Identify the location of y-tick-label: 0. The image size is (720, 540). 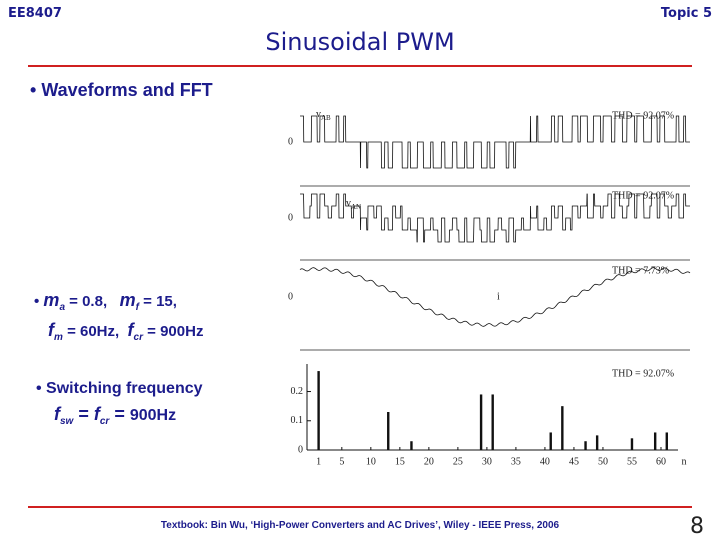
(300, 449).